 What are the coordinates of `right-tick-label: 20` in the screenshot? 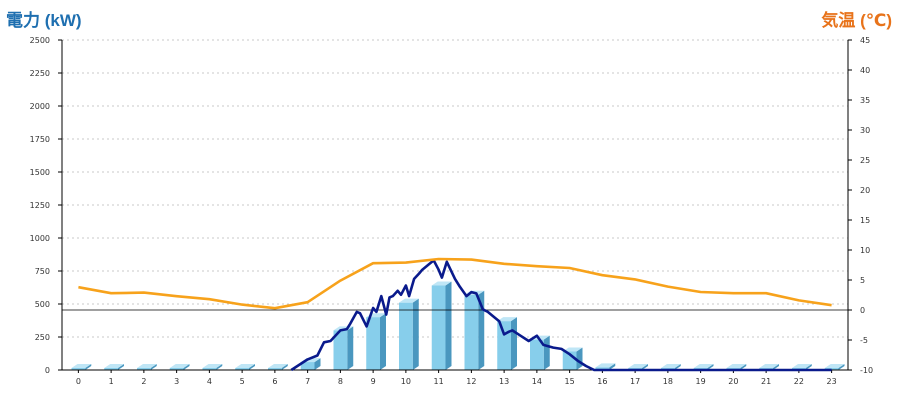 It's located at (865, 190).